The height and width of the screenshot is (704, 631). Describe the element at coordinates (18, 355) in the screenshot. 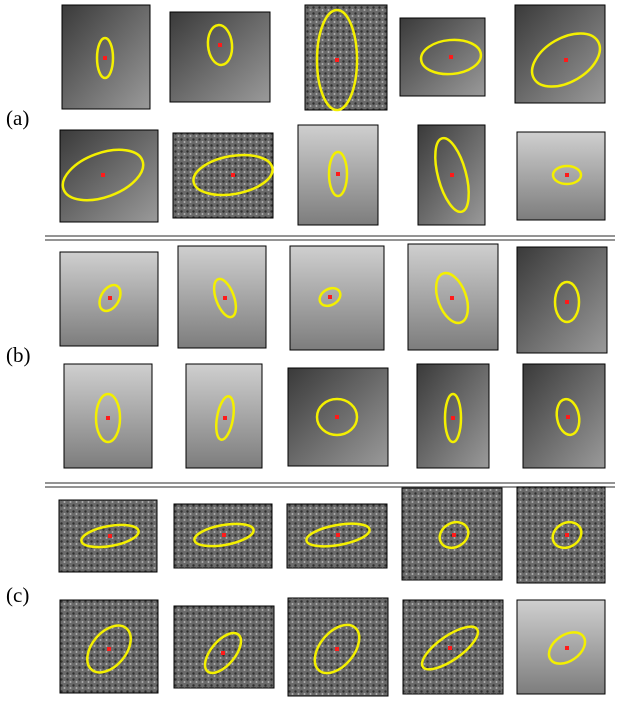

I see `panel-label: (b)` at that location.